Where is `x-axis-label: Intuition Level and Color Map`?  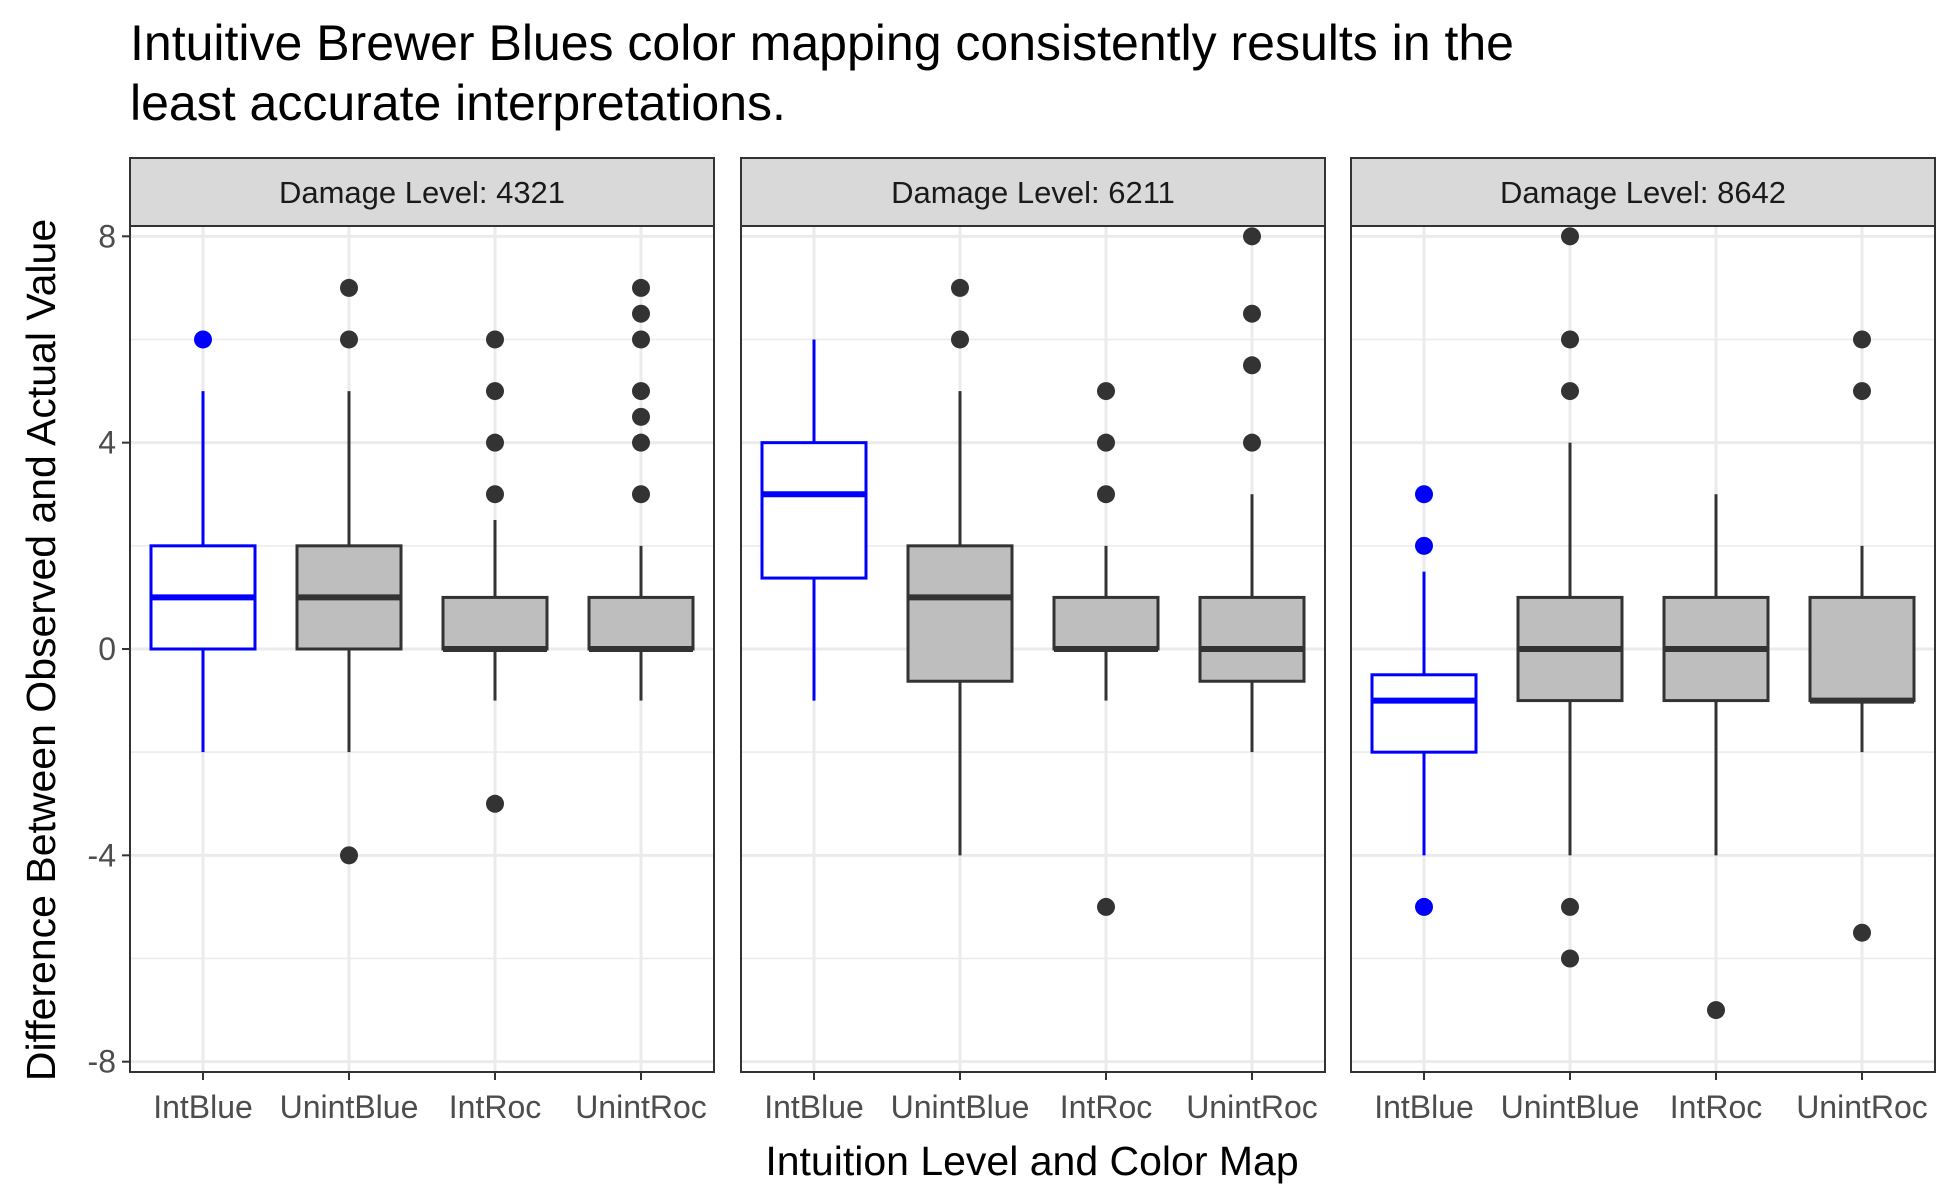 x-axis-label: Intuition Level and Color Map is located at coordinates (1031, 1161).